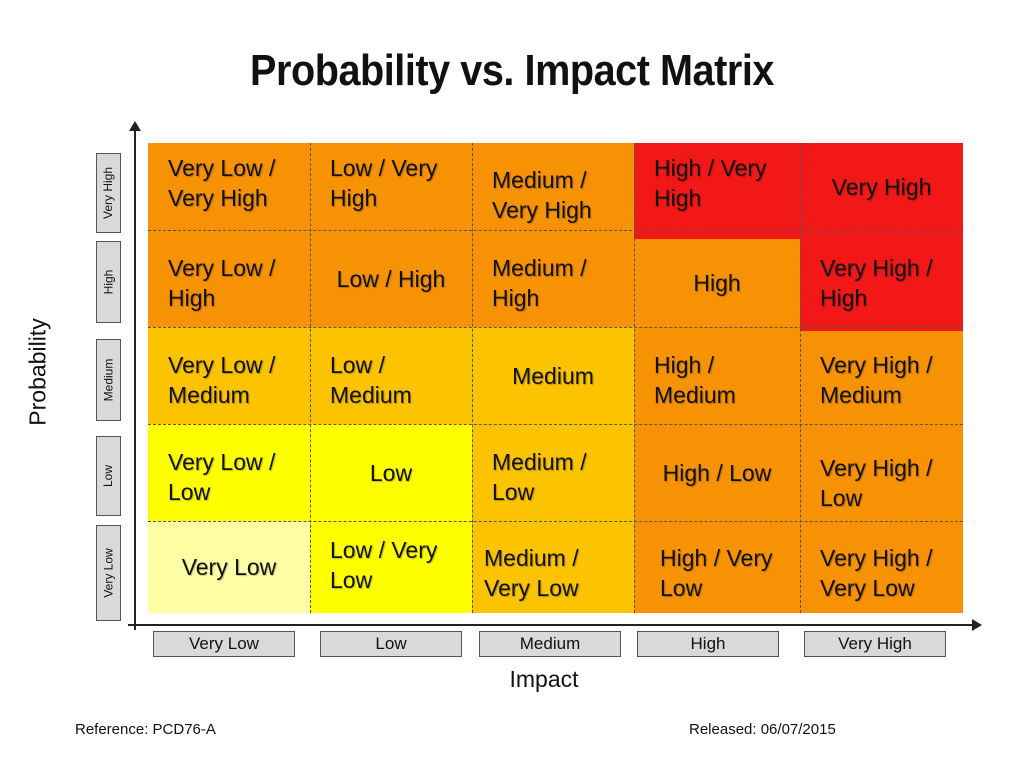 Image resolution: width=1024 pixels, height=768 pixels. What do you see at coordinates (108, 193) in the screenshot?
I see `y-level-very-high: Very High` at bounding box center [108, 193].